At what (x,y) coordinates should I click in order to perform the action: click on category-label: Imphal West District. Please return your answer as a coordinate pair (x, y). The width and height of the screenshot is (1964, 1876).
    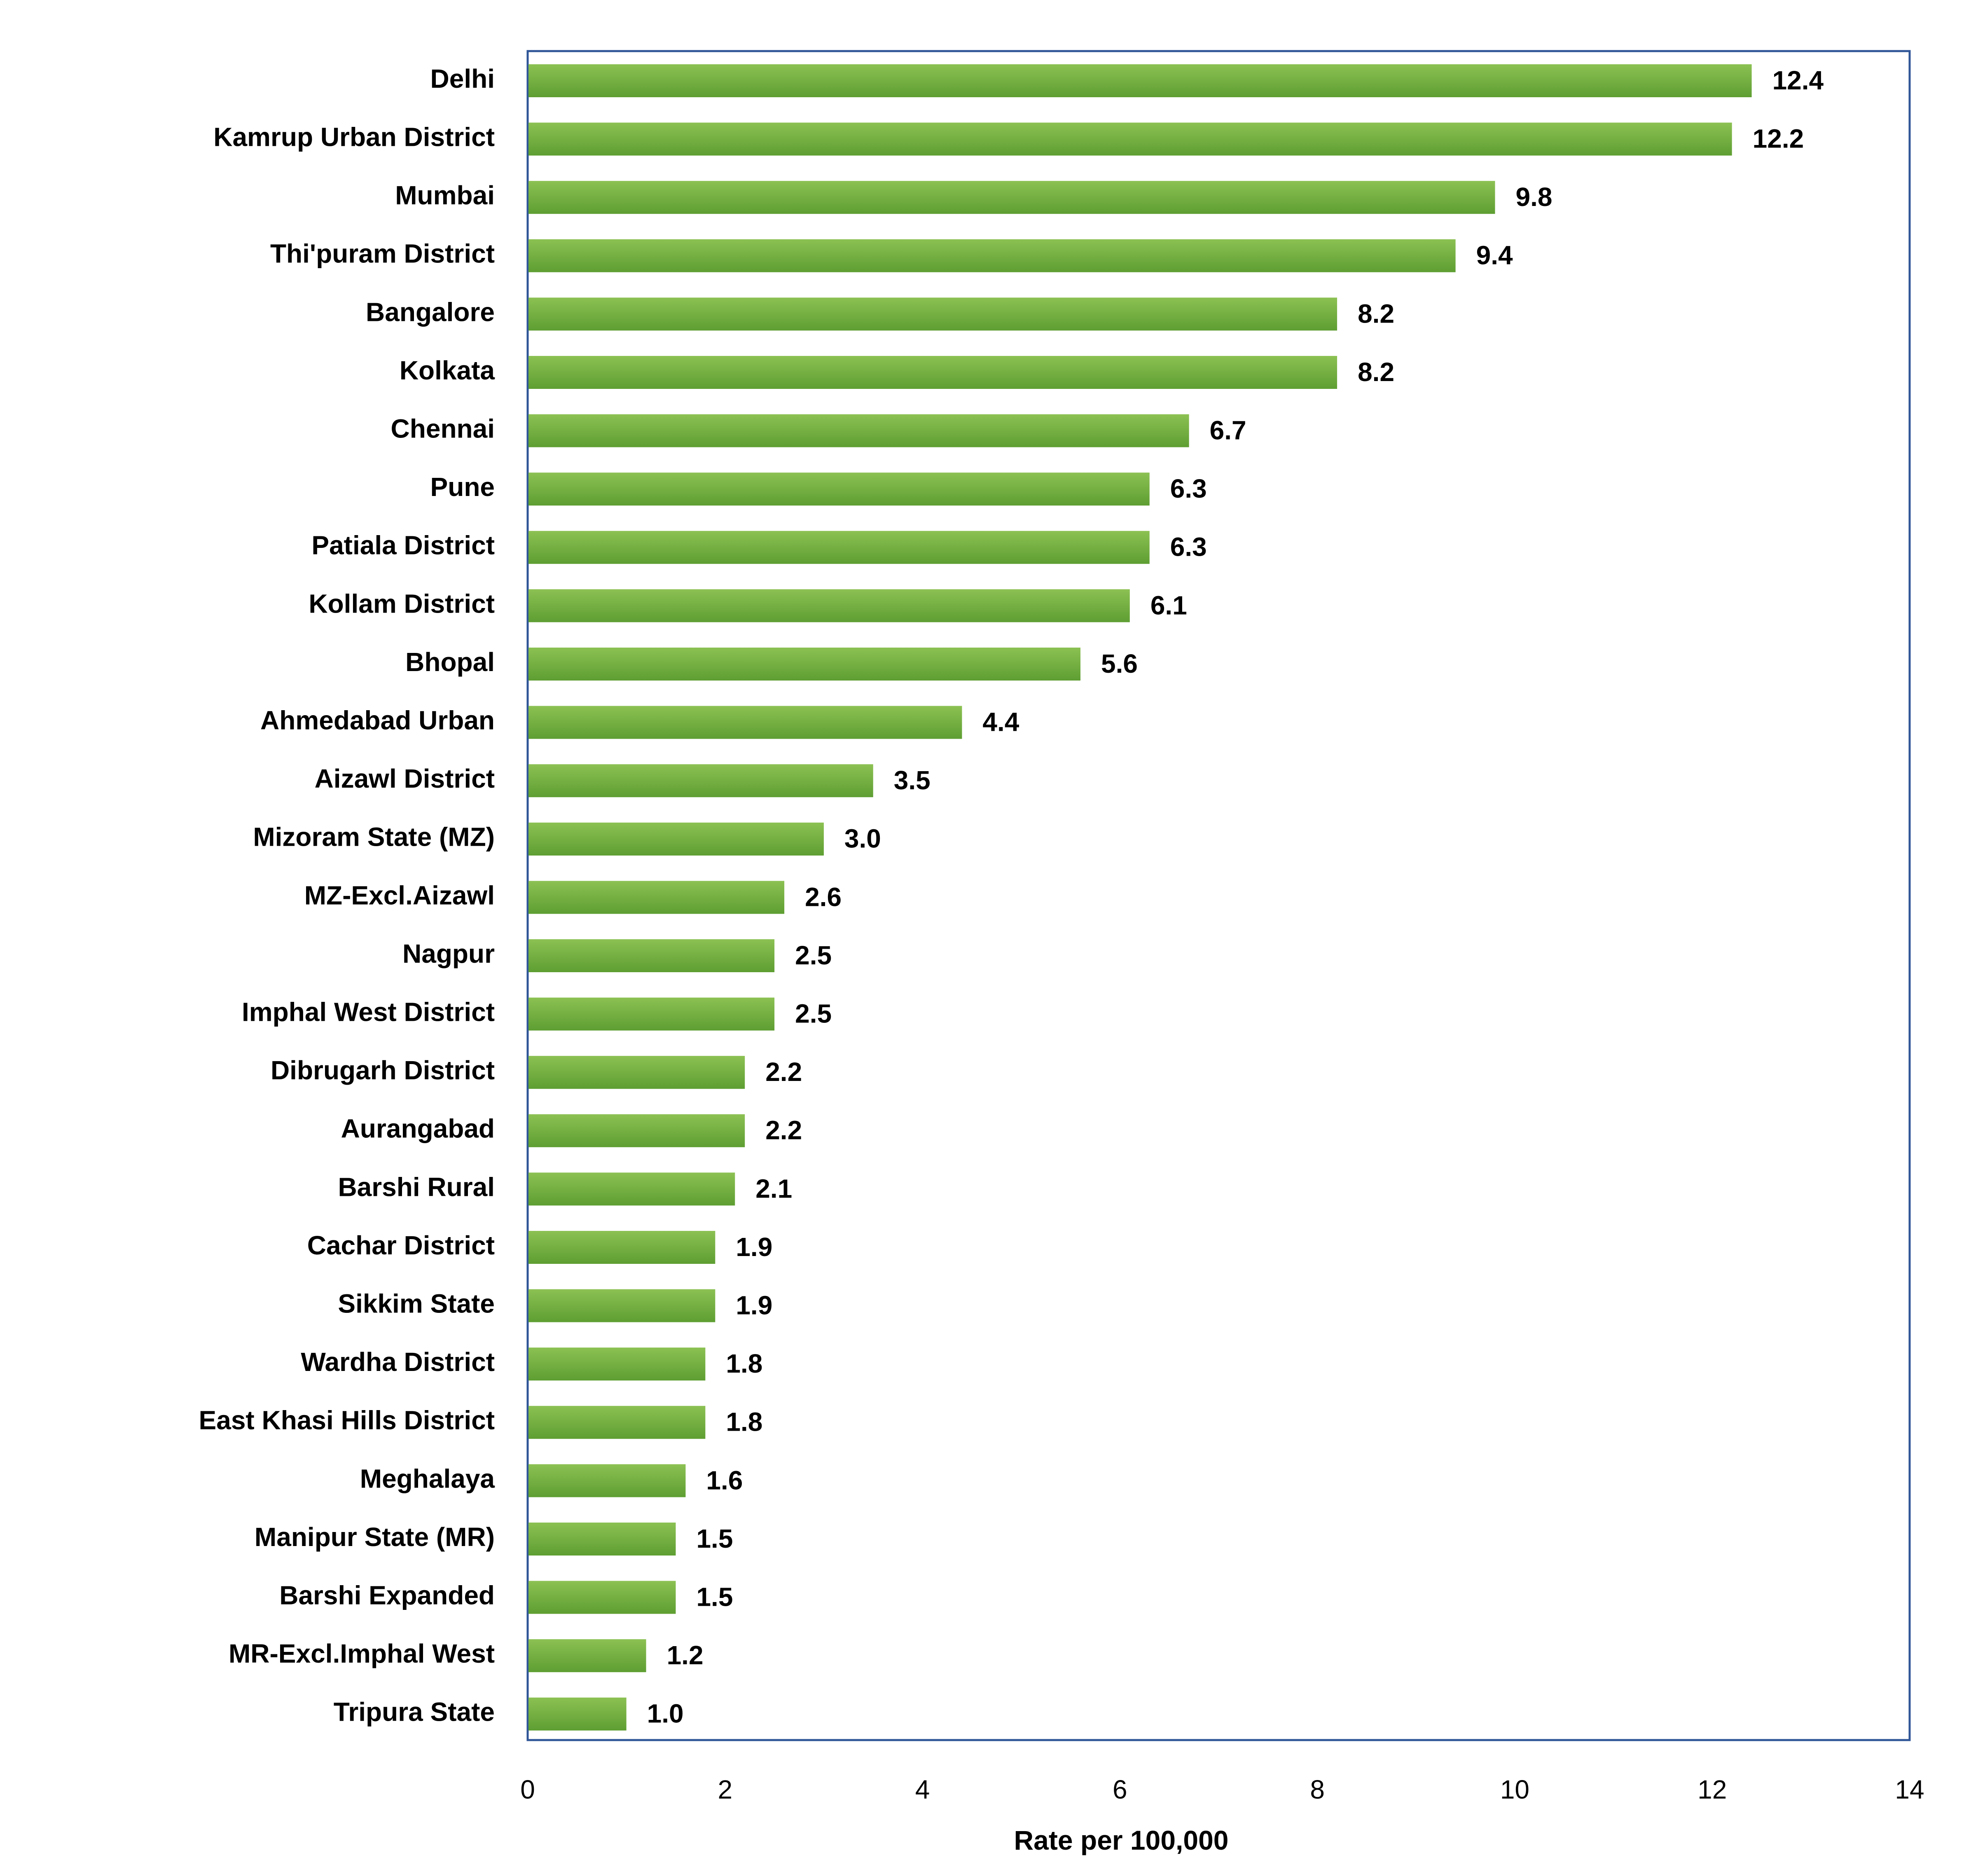
    Looking at the image, I should click on (368, 1012).